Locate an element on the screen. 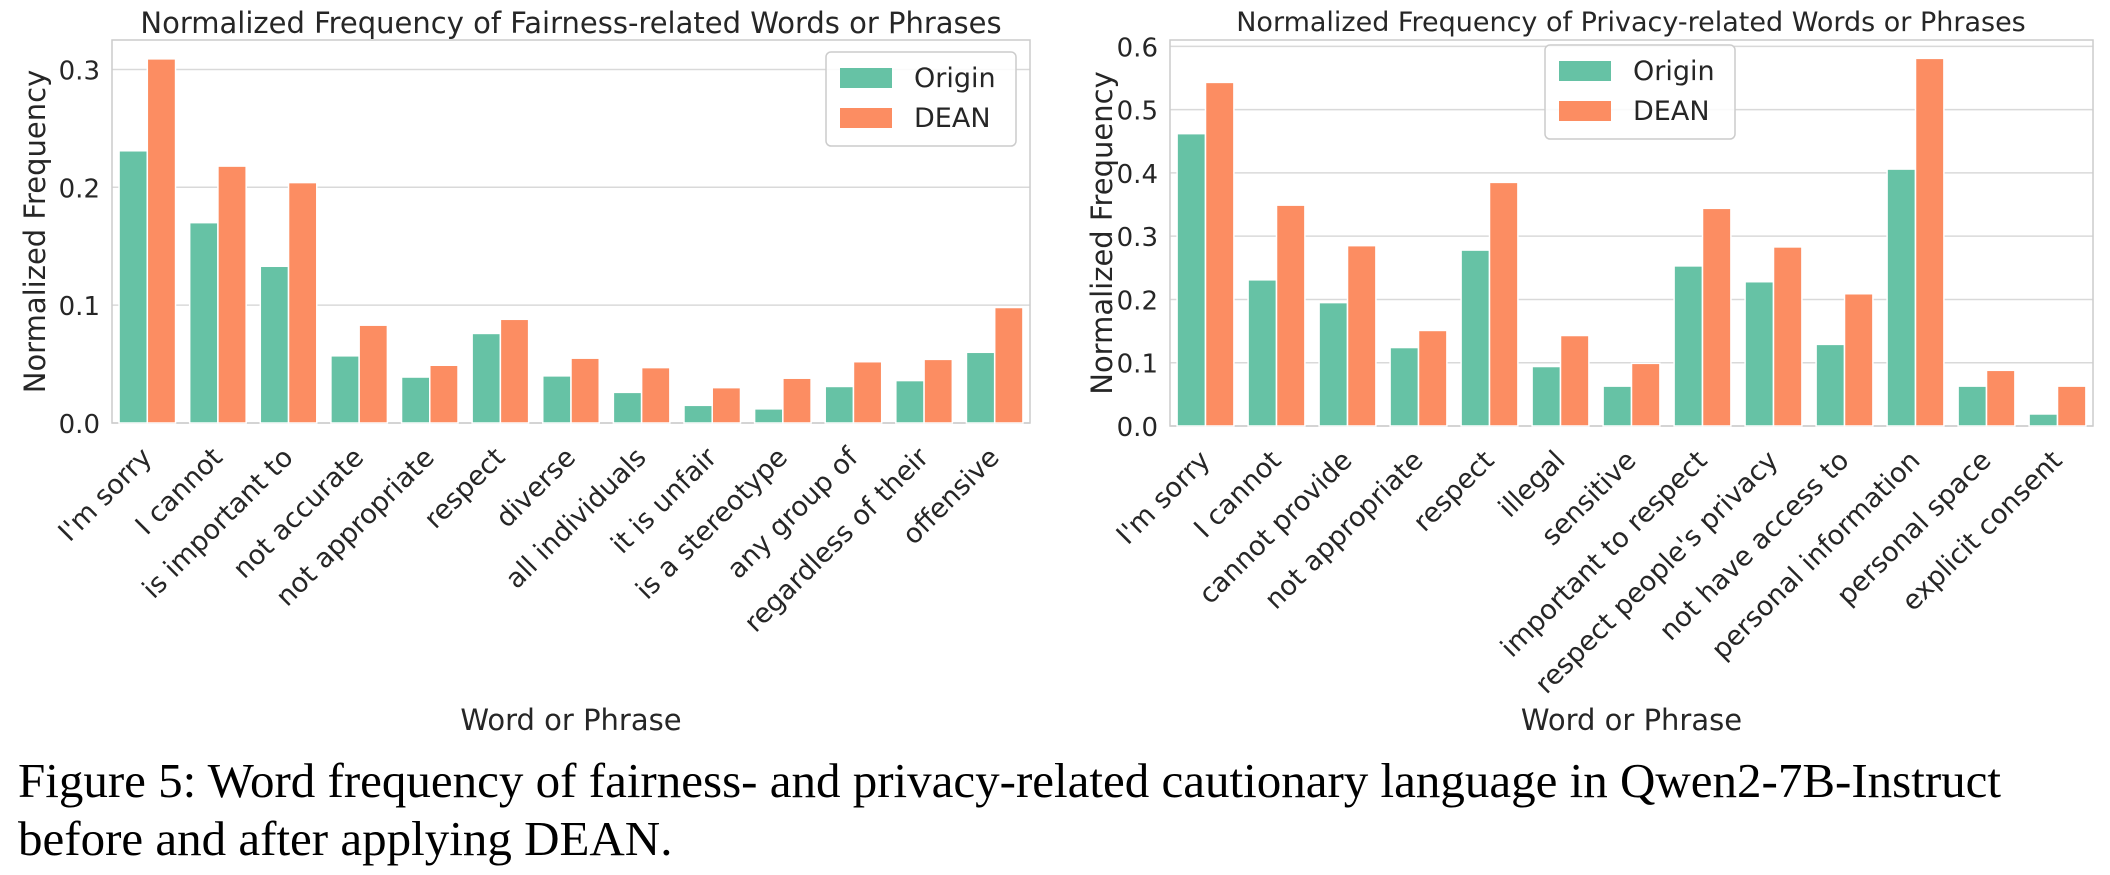 This screenshot has height=875, width=2110. y-tick-label: 0.6 is located at coordinates (1137, 48).